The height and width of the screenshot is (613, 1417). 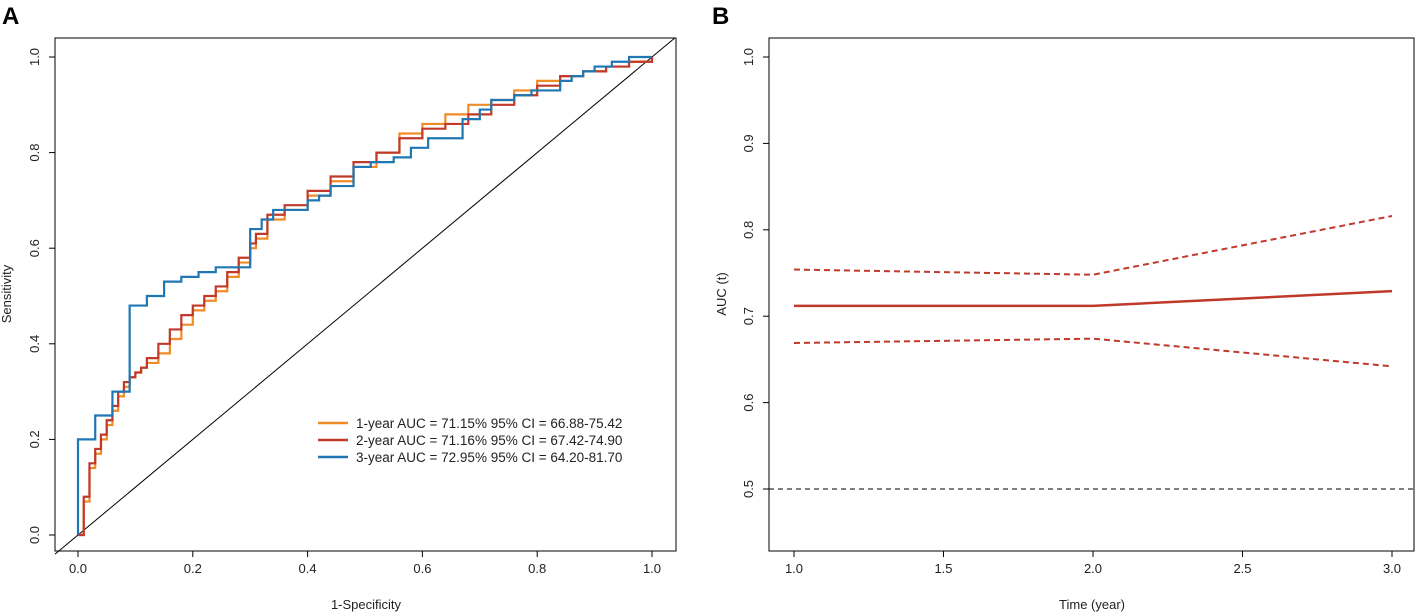 What do you see at coordinates (720, 16) in the screenshot?
I see `panel-b-letter: B` at bounding box center [720, 16].